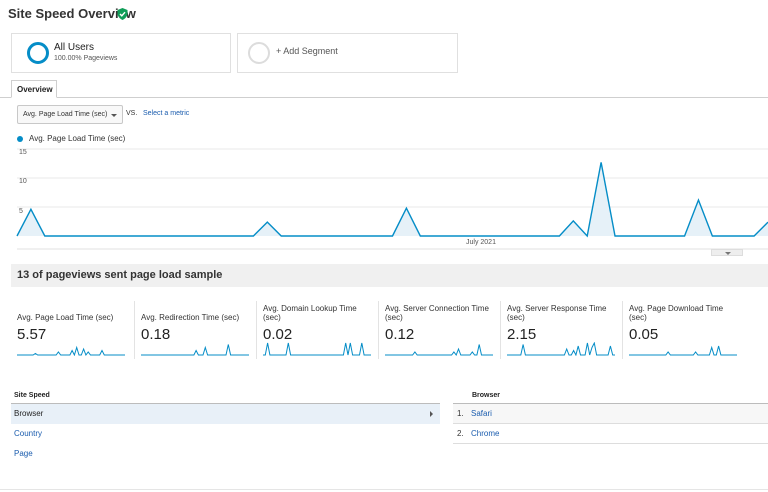 The image size is (768, 492). I want to click on add-segment-button: + Add Segment, so click(347, 53).